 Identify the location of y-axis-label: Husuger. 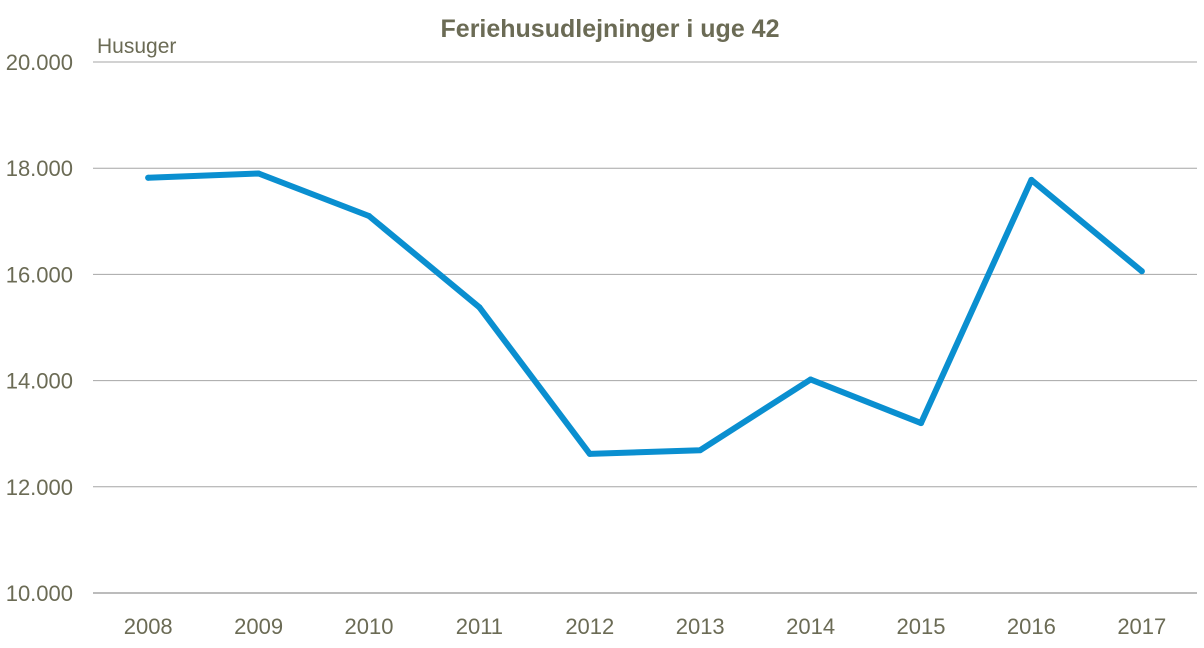
(136, 46).